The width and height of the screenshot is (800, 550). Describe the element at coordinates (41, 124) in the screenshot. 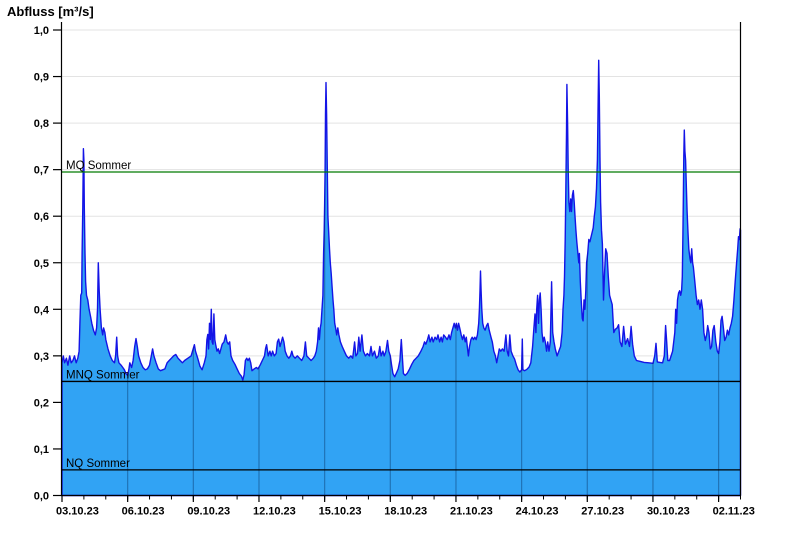

I see `y-tick-label: 0,8` at that location.